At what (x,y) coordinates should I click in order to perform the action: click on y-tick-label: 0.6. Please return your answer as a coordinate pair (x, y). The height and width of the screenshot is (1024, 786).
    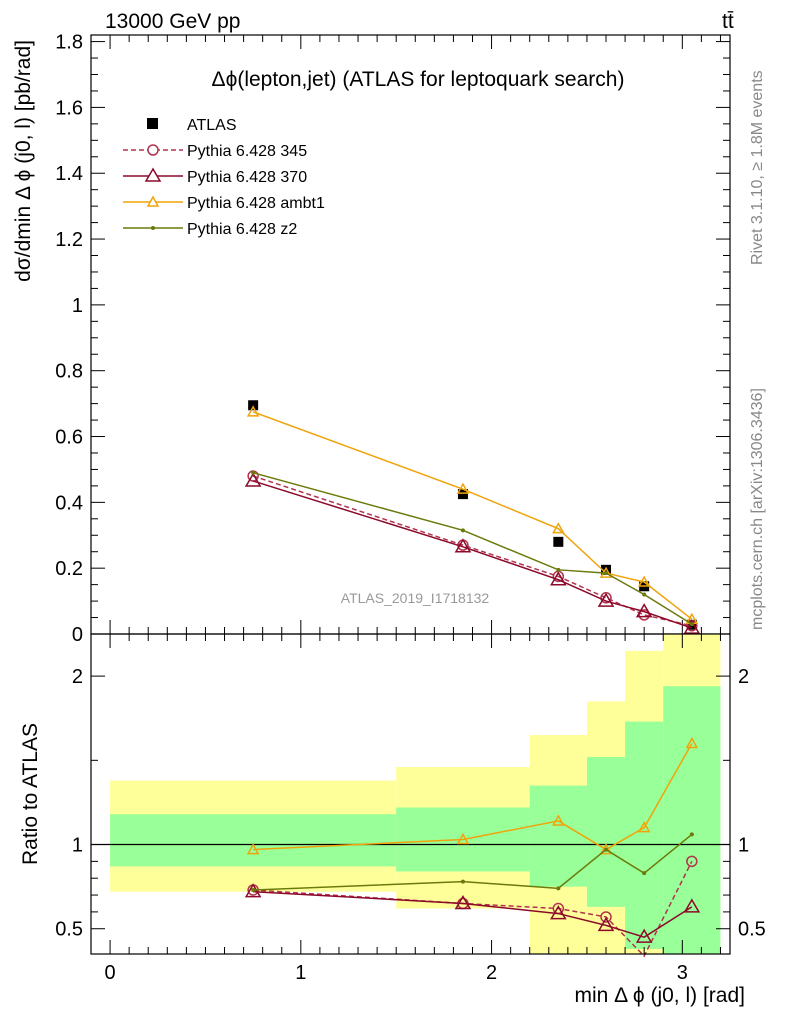
    Looking at the image, I should click on (69, 438).